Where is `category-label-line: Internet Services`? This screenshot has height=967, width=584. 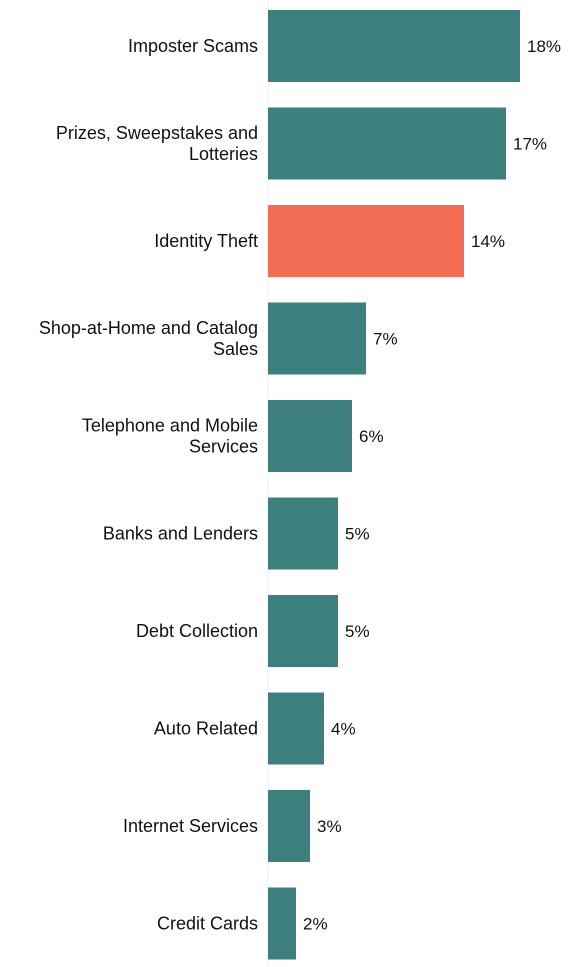
category-label-line: Internet Services is located at coordinates (190, 826).